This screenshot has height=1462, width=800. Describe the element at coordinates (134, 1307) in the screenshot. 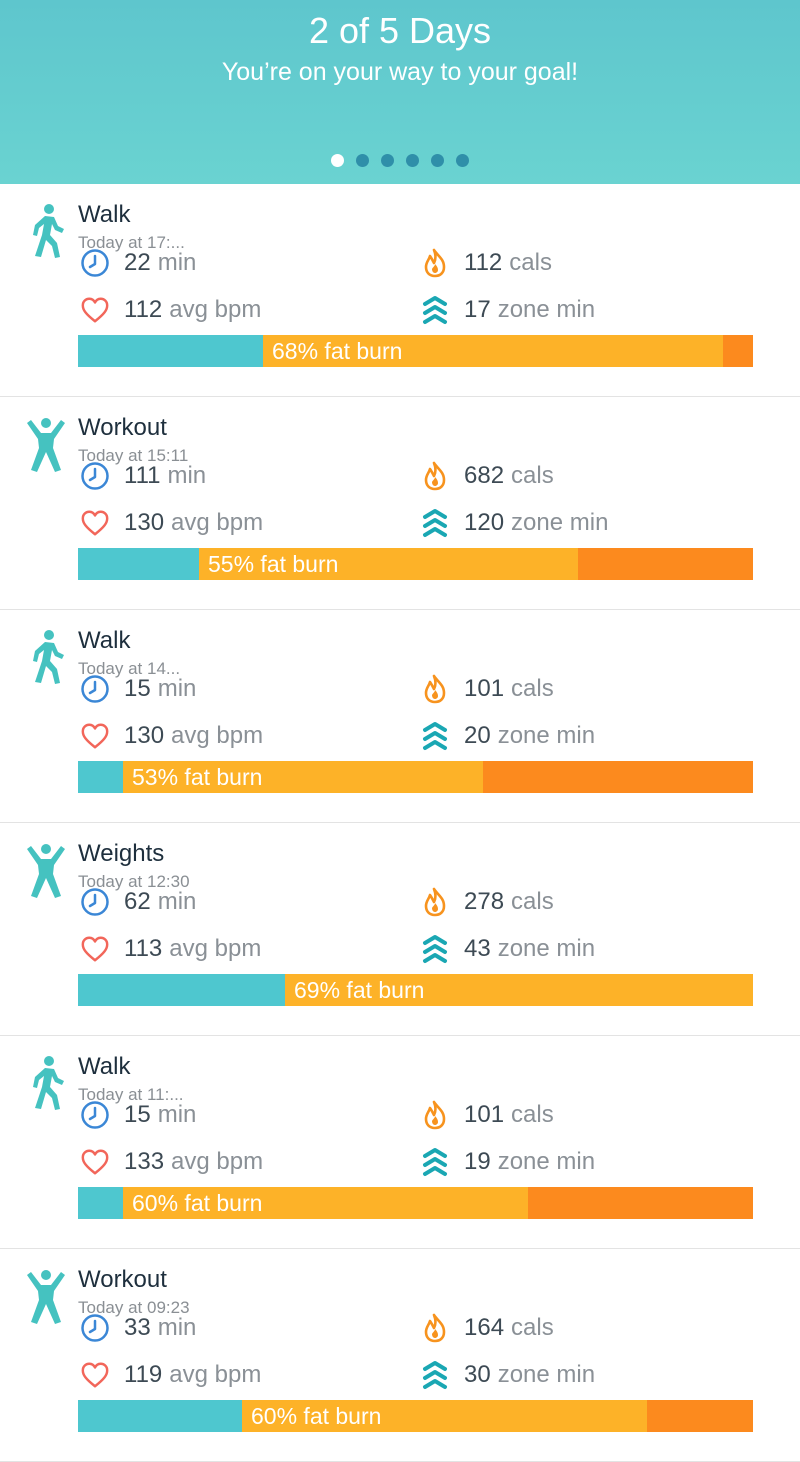

I see `activity-time: Today at 09:23` at that location.